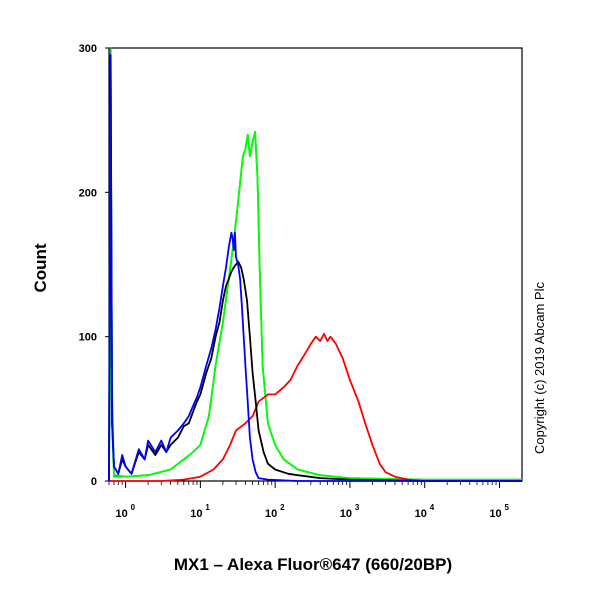 This screenshot has width=600, height=605. Describe the element at coordinates (357, 507) in the screenshot. I see `x-tick-exponent: 3` at that location.